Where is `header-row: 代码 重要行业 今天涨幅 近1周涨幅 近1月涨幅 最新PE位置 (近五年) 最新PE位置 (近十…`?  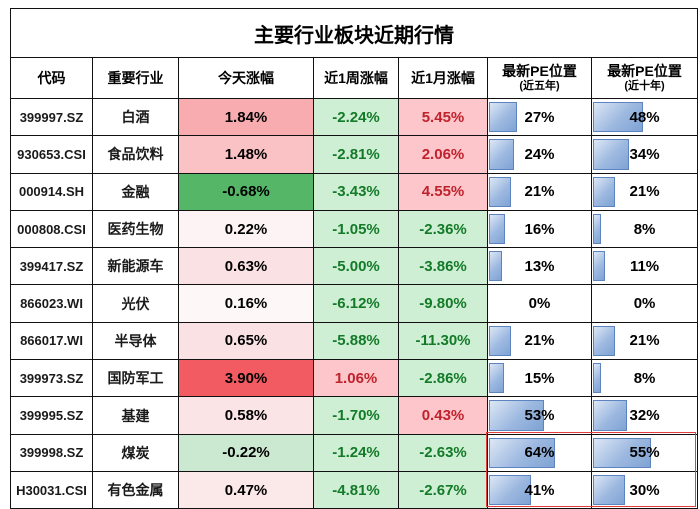
header-row: 代码 重要行业 今天涨幅 近1周涨幅 近1月涨幅 最新PE位置 (近五年) 最新PE位置 (近十… is located at coordinates (354, 78).